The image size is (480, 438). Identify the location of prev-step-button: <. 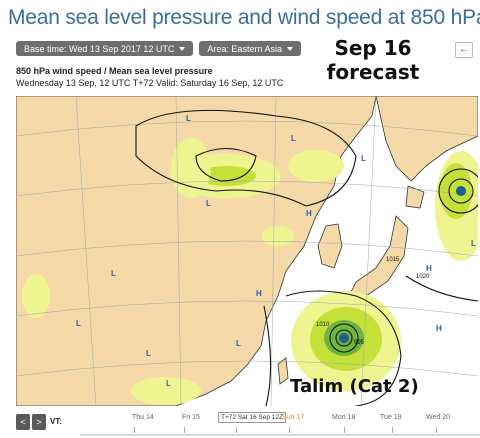
(23, 422).